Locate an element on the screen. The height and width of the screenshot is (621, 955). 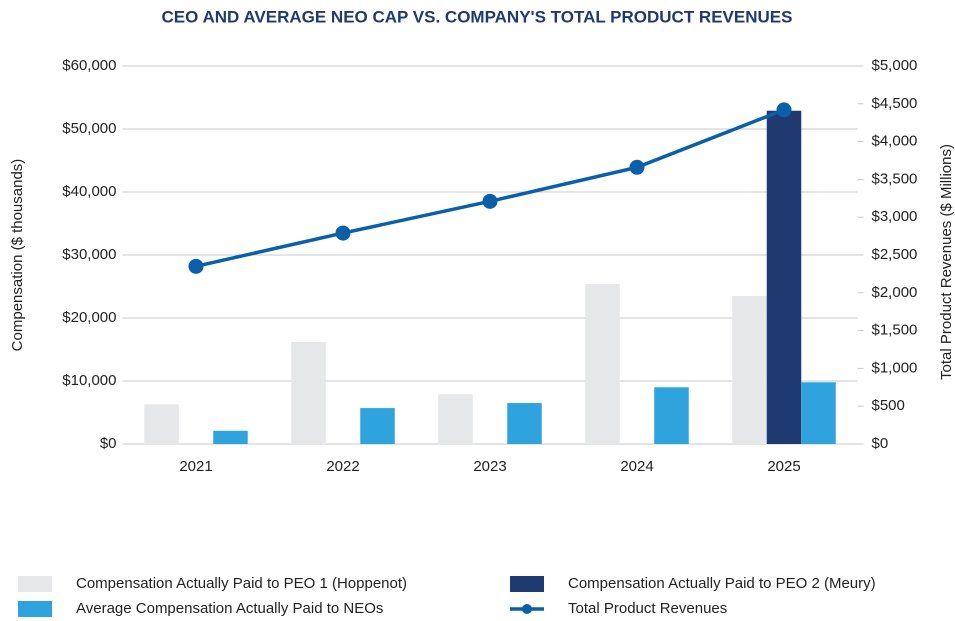
y2-tick-label: $4,500 is located at coordinates (895, 103).